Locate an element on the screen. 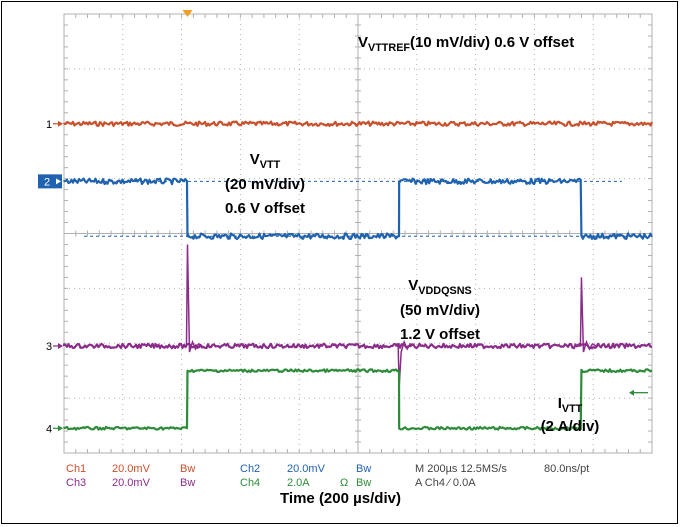 The height and width of the screenshot is (527, 681). trace-ch2 is located at coordinates (357, 208).